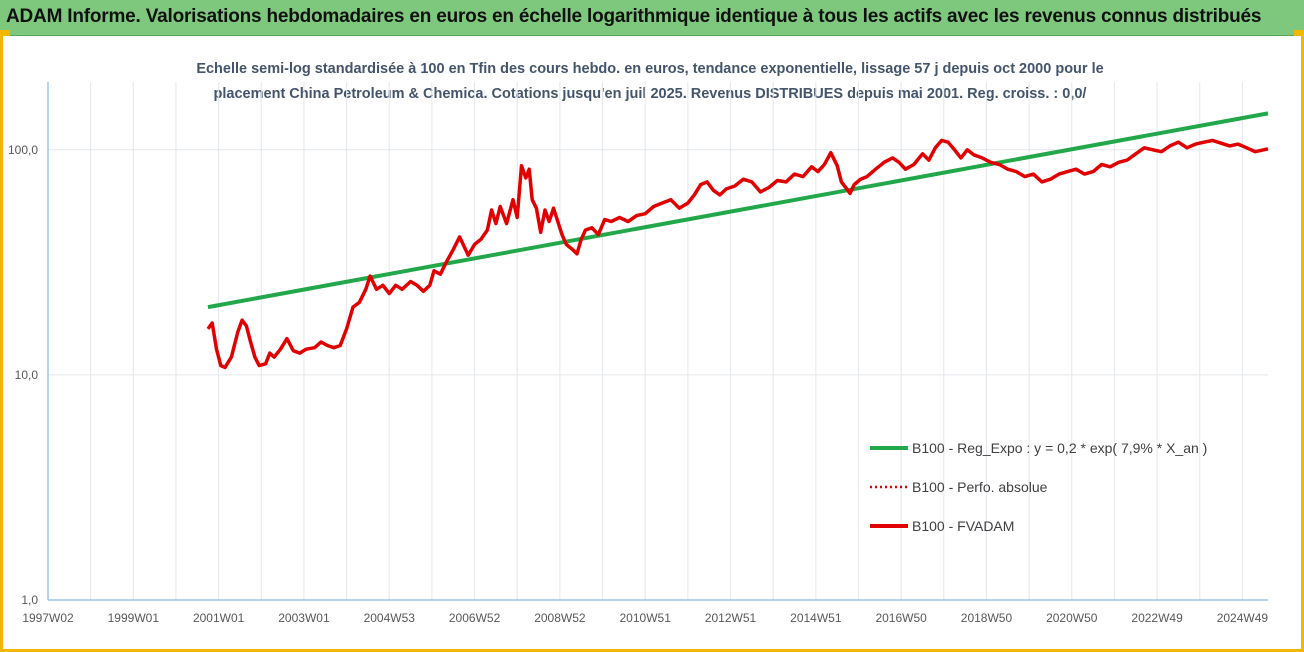 Image resolution: width=1304 pixels, height=652 pixels. Describe the element at coordinates (1302, 344) in the screenshot. I see `frame-right` at that location.